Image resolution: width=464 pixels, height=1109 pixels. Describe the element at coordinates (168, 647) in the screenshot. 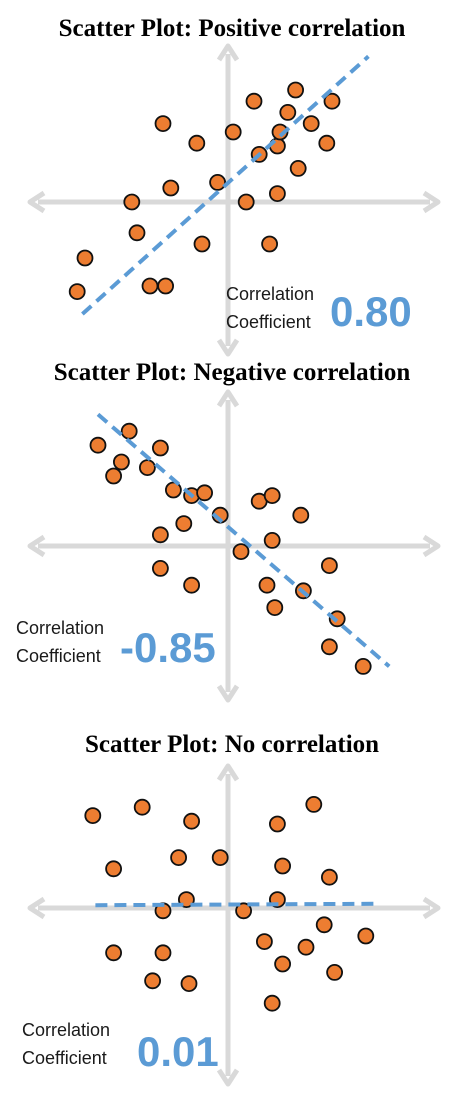

I see `coefficient-value: -0.85` at that location.